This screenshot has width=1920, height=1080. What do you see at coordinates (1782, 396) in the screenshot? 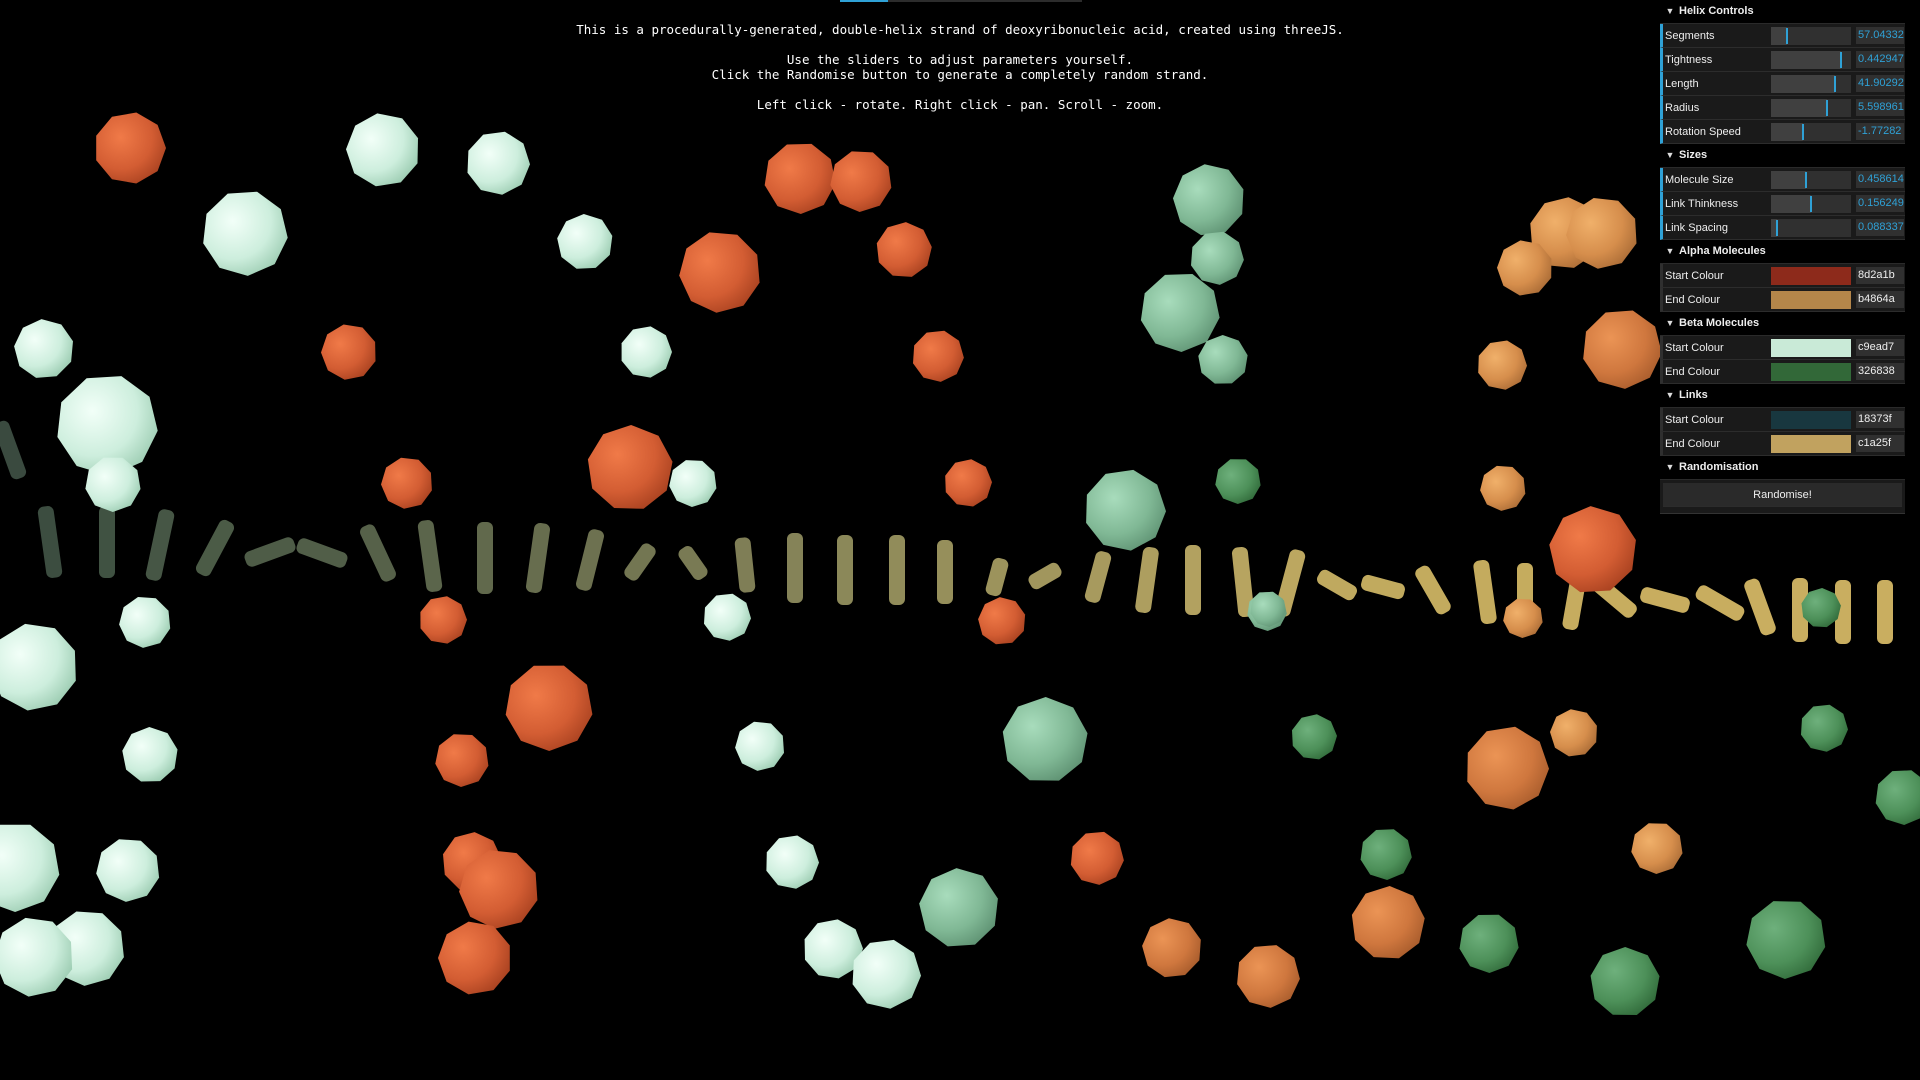
I see `folder-links: ▼ Links` at bounding box center [1782, 396].